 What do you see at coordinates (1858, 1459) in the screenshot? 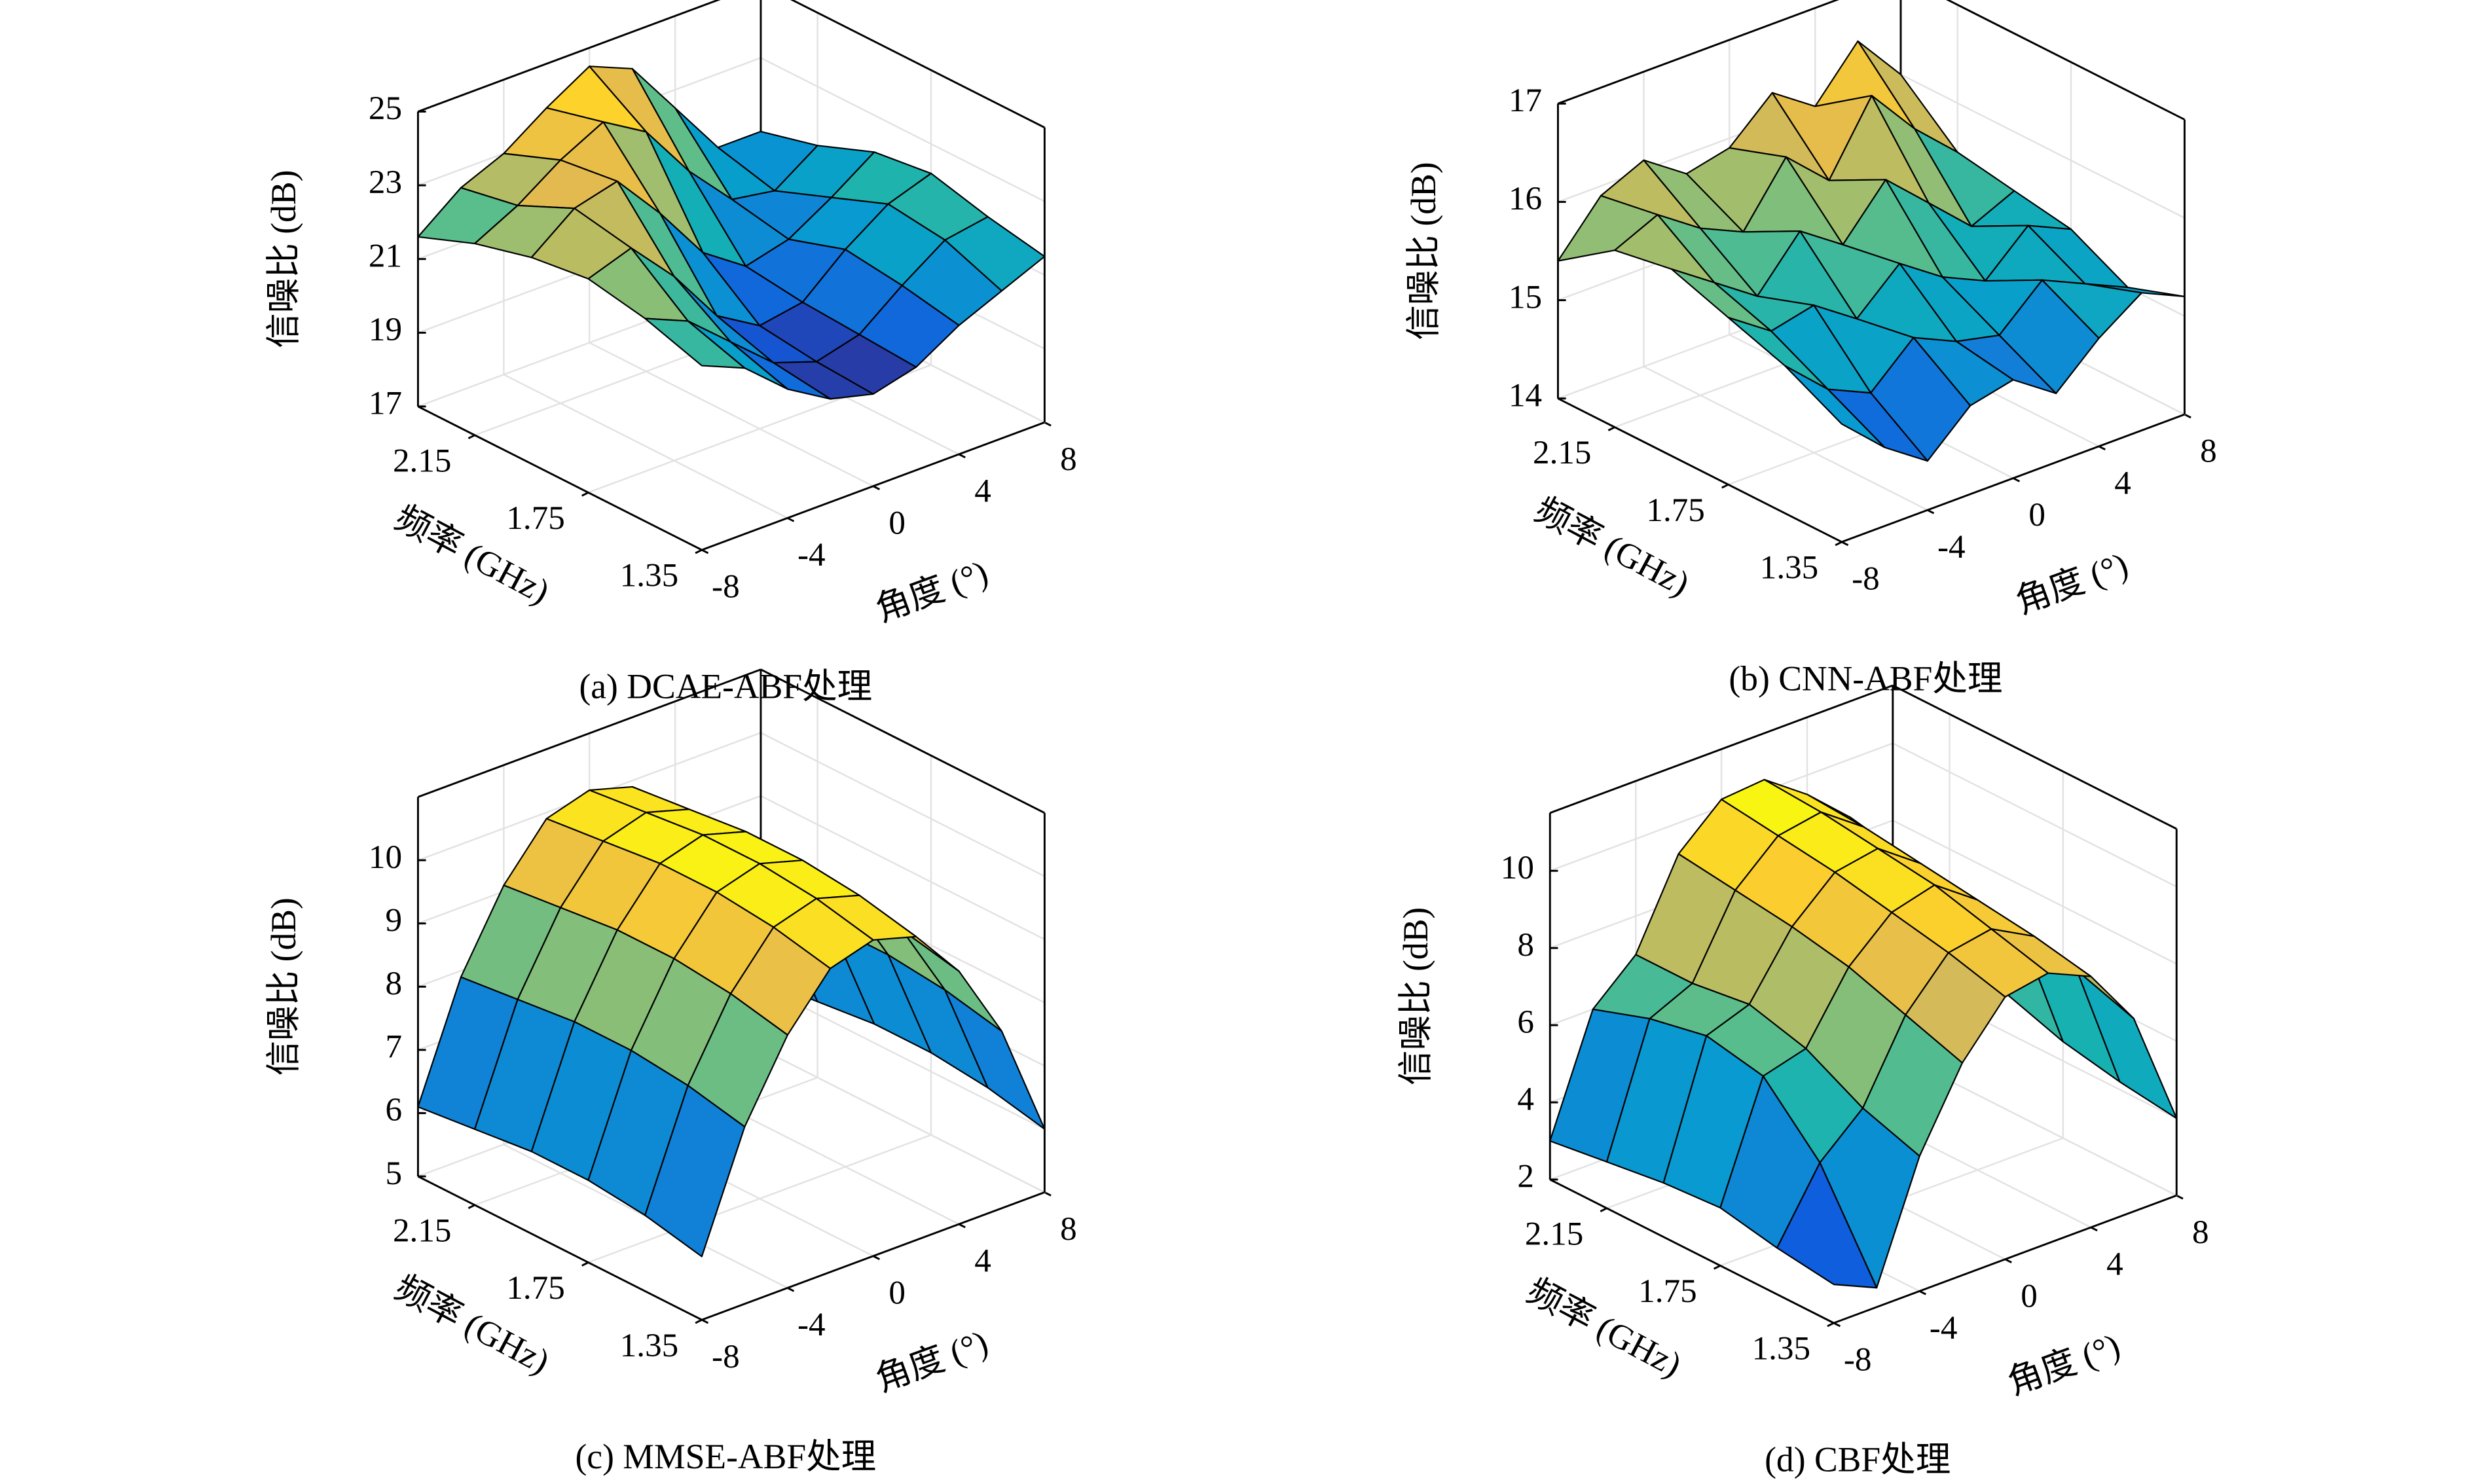
I see `chart-title: (d) CBF处理` at bounding box center [1858, 1459].